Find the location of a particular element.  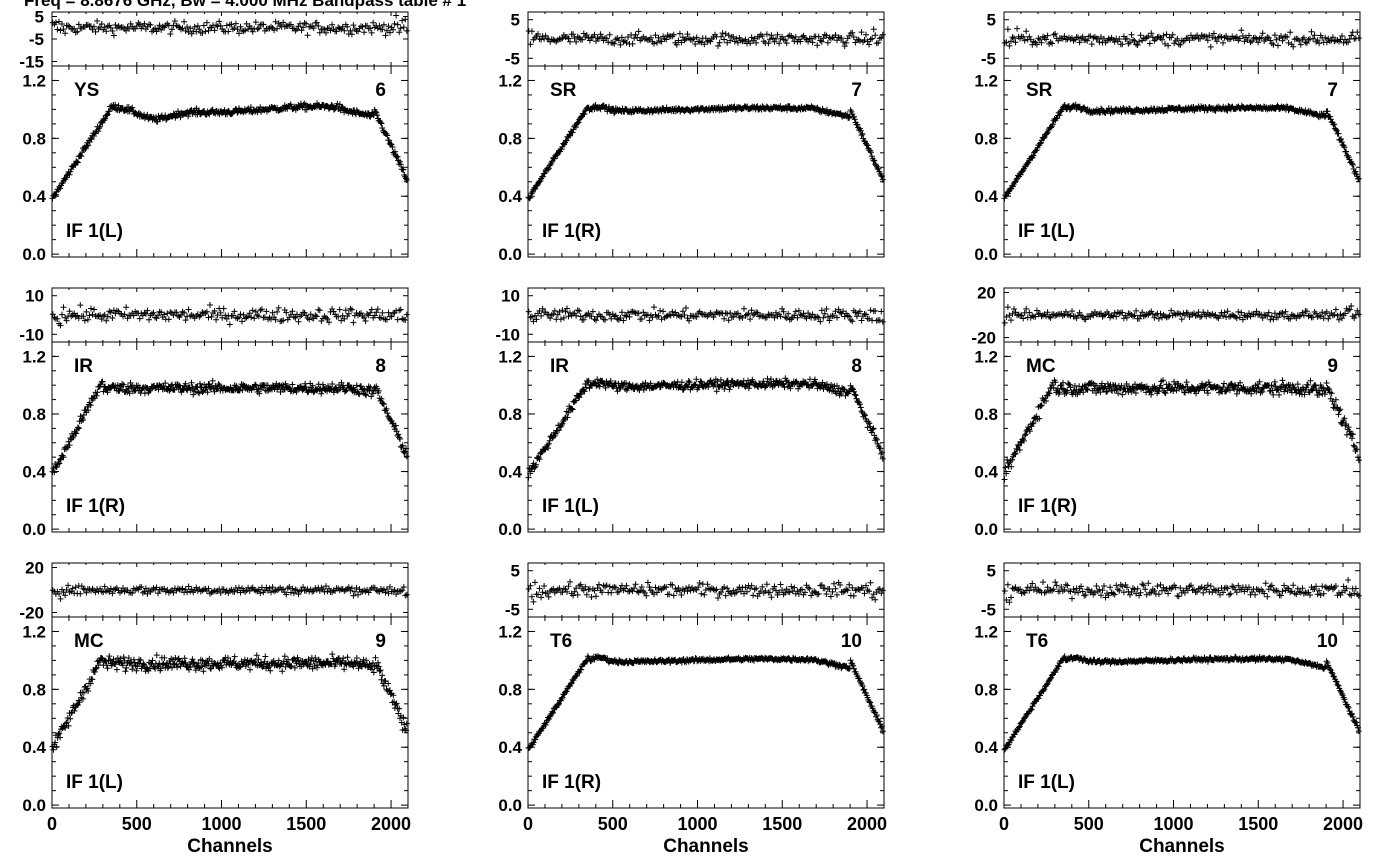

phase-tick-label: -20 is located at coordinates (983, 338).